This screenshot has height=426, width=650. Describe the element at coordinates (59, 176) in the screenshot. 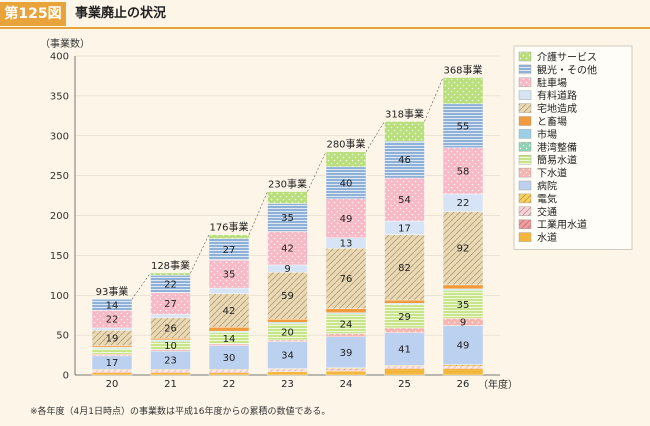

I see `y-tick-label: 250` at that location.